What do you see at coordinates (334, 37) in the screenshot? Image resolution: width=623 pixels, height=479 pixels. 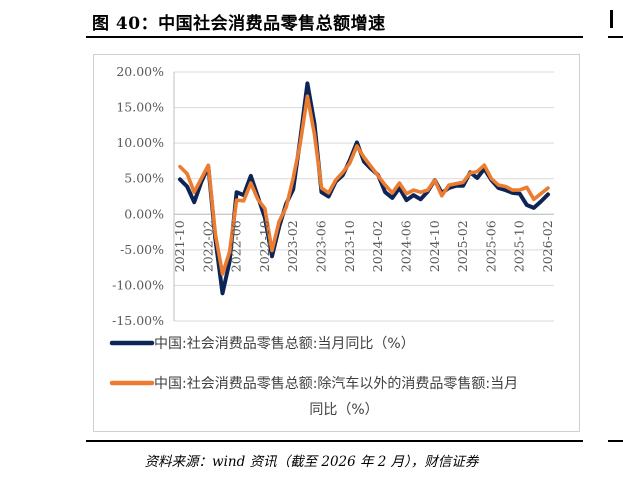 I see `title-rule` at bounding box center [334, 37].